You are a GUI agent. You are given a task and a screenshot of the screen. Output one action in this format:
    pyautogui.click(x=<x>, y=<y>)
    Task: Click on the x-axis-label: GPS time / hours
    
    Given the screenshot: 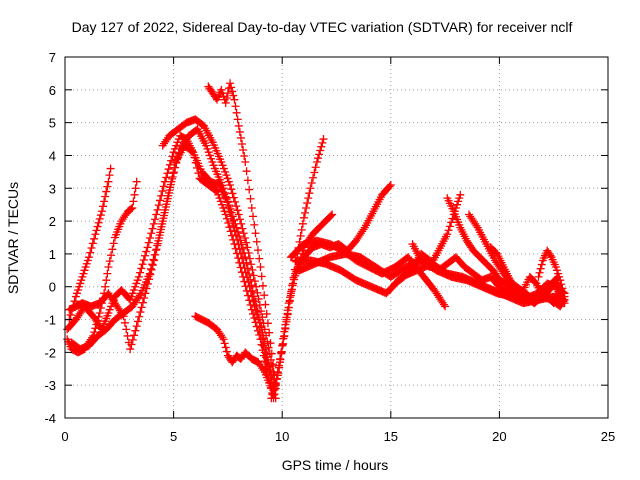 What is the action you would take?
    pyautogui.click(x=335, y=465)
    